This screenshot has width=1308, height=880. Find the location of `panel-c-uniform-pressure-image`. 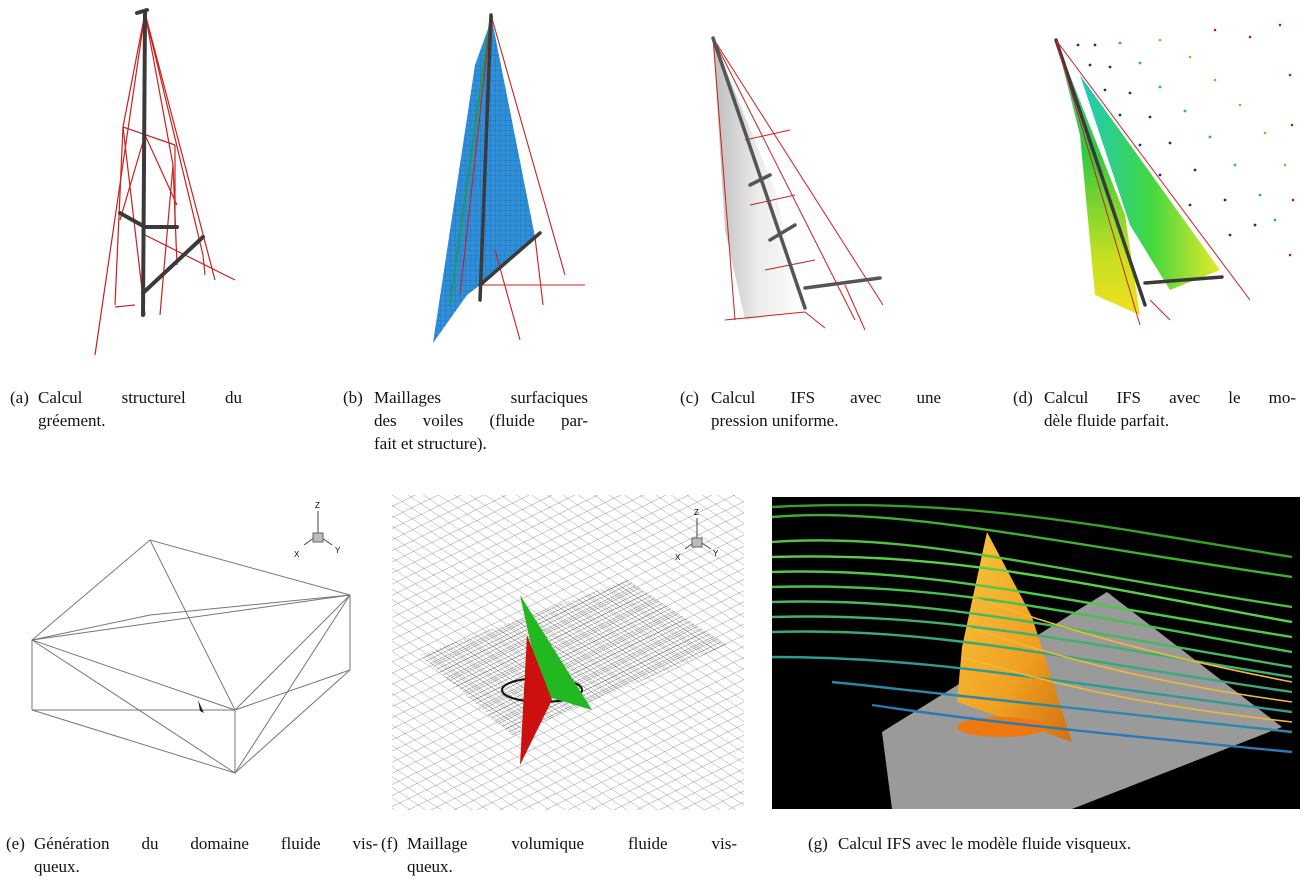

panel-c-uniform-pressure-image is located at coordinates (797, 182).